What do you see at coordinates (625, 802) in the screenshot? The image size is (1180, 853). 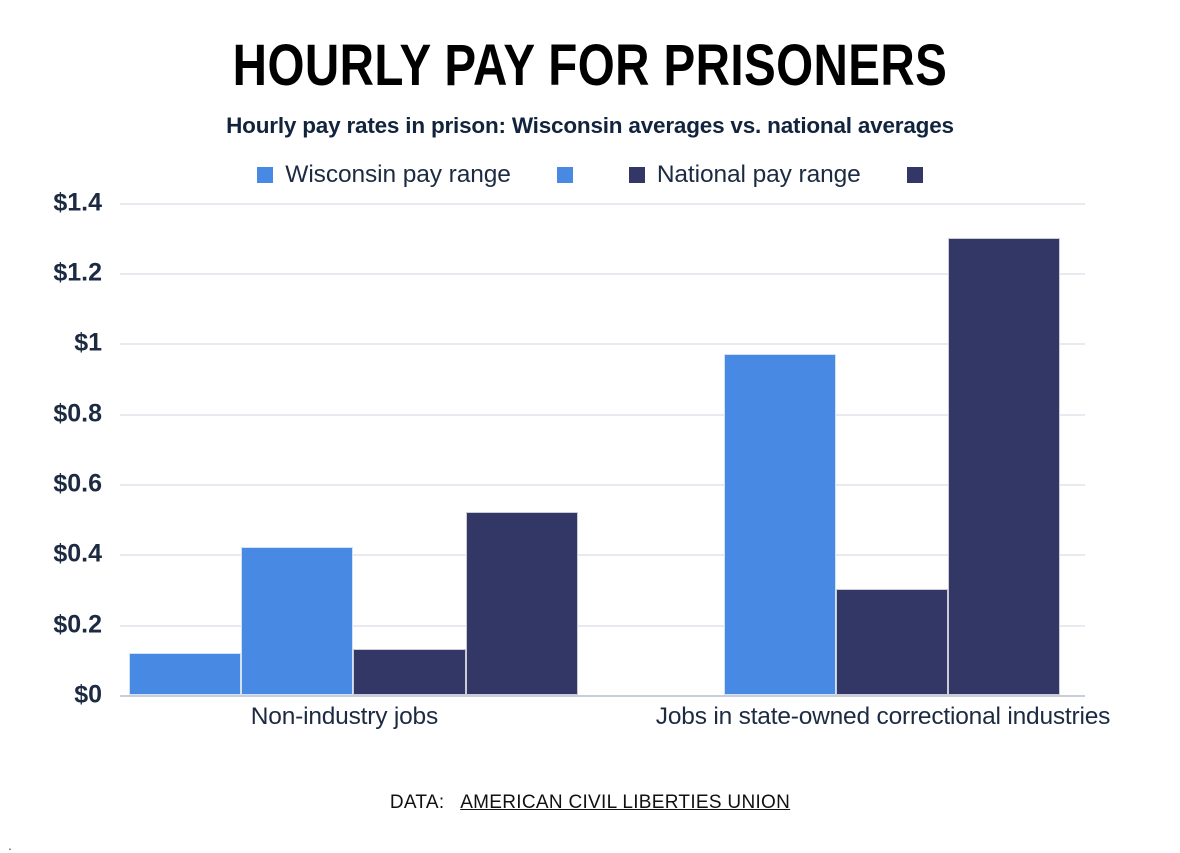 I see `footer-source: AMERICAN CIVIL LIBERTIES UNION` at bounding box center [625, 802].